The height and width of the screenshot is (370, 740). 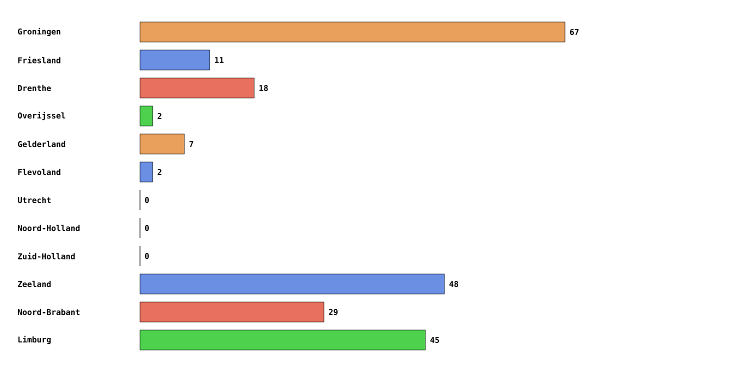 I want to click on y-tick-label: Zeeland, so click(x=34, y=284).